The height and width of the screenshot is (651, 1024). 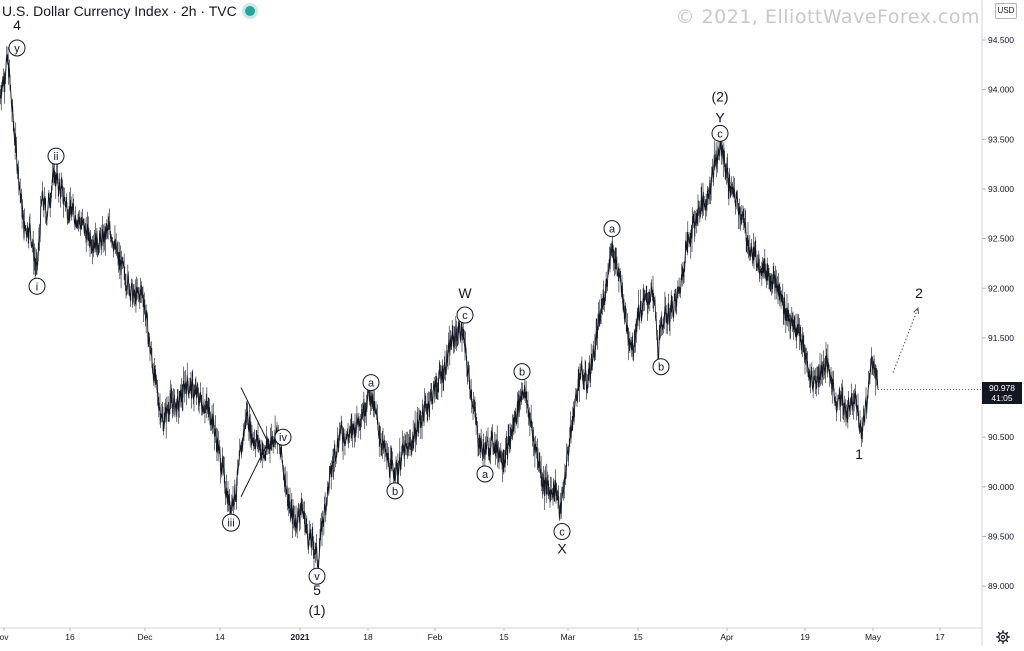 What do you see at coordinates (1003, 637) in the screenshot?
I see `gear-icon` at bounding box center [1003, 637].